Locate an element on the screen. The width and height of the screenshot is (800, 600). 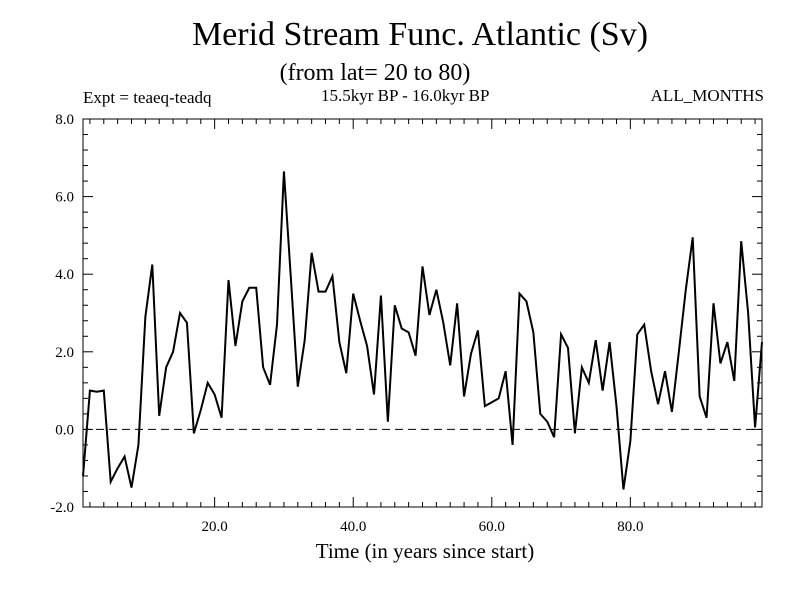
x-tick-label: 20.0 is located at coordinates (215, 527).